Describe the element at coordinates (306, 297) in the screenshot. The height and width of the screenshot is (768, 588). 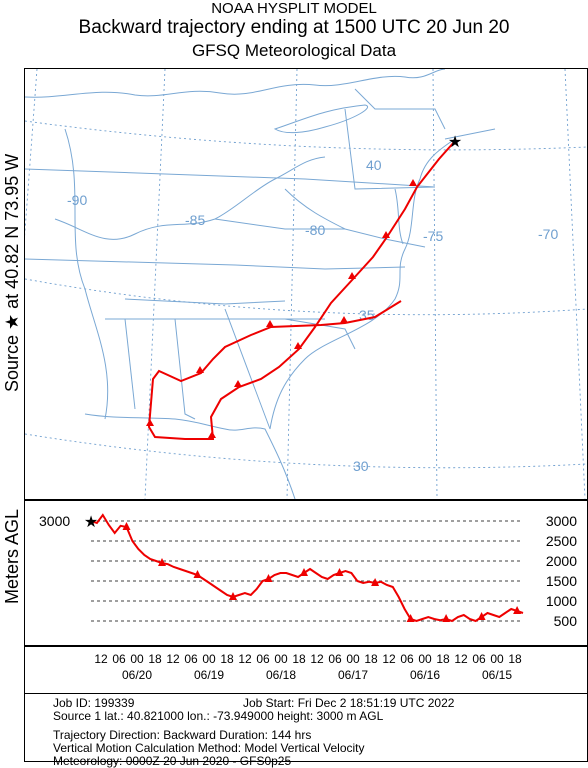
I see `lat-35-line` at that location.